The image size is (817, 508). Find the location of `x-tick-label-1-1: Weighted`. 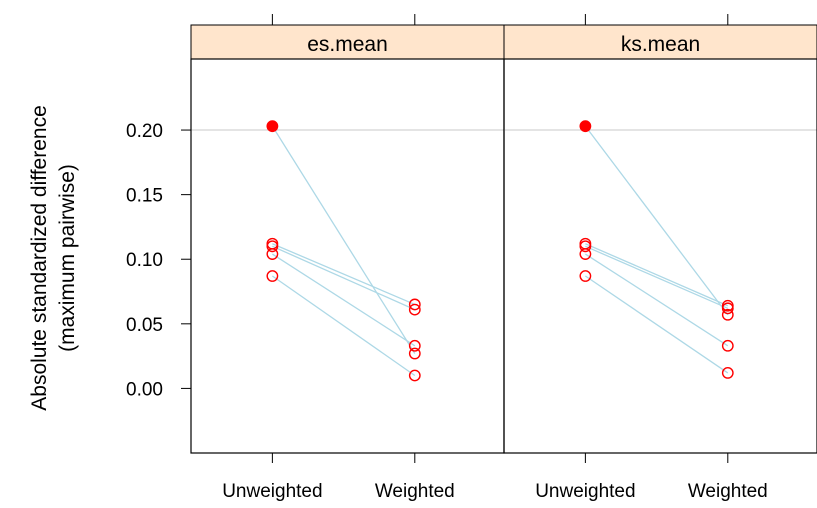

x-tick-label-1-1: Weighted is located at coordinates (728, 491).